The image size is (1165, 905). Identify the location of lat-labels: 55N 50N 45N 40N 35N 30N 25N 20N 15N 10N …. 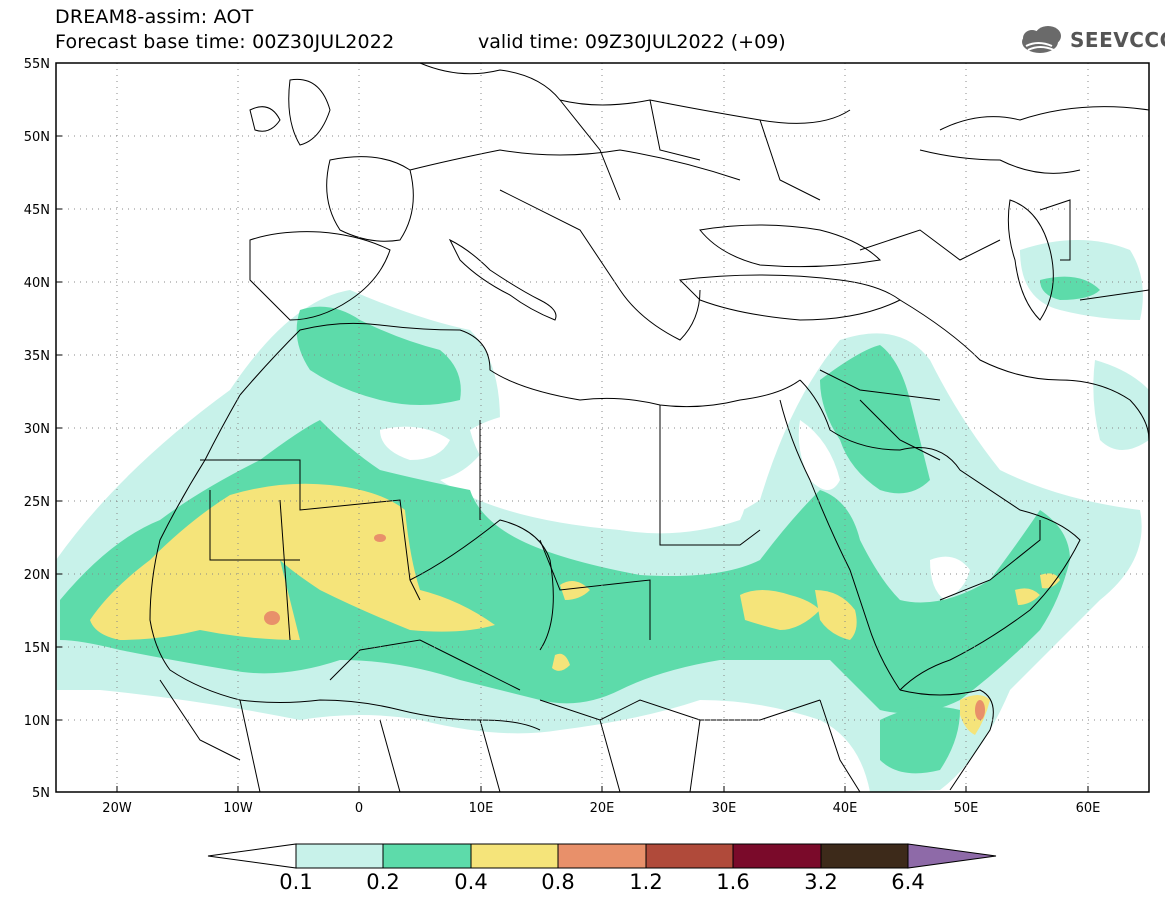
(37, 429).